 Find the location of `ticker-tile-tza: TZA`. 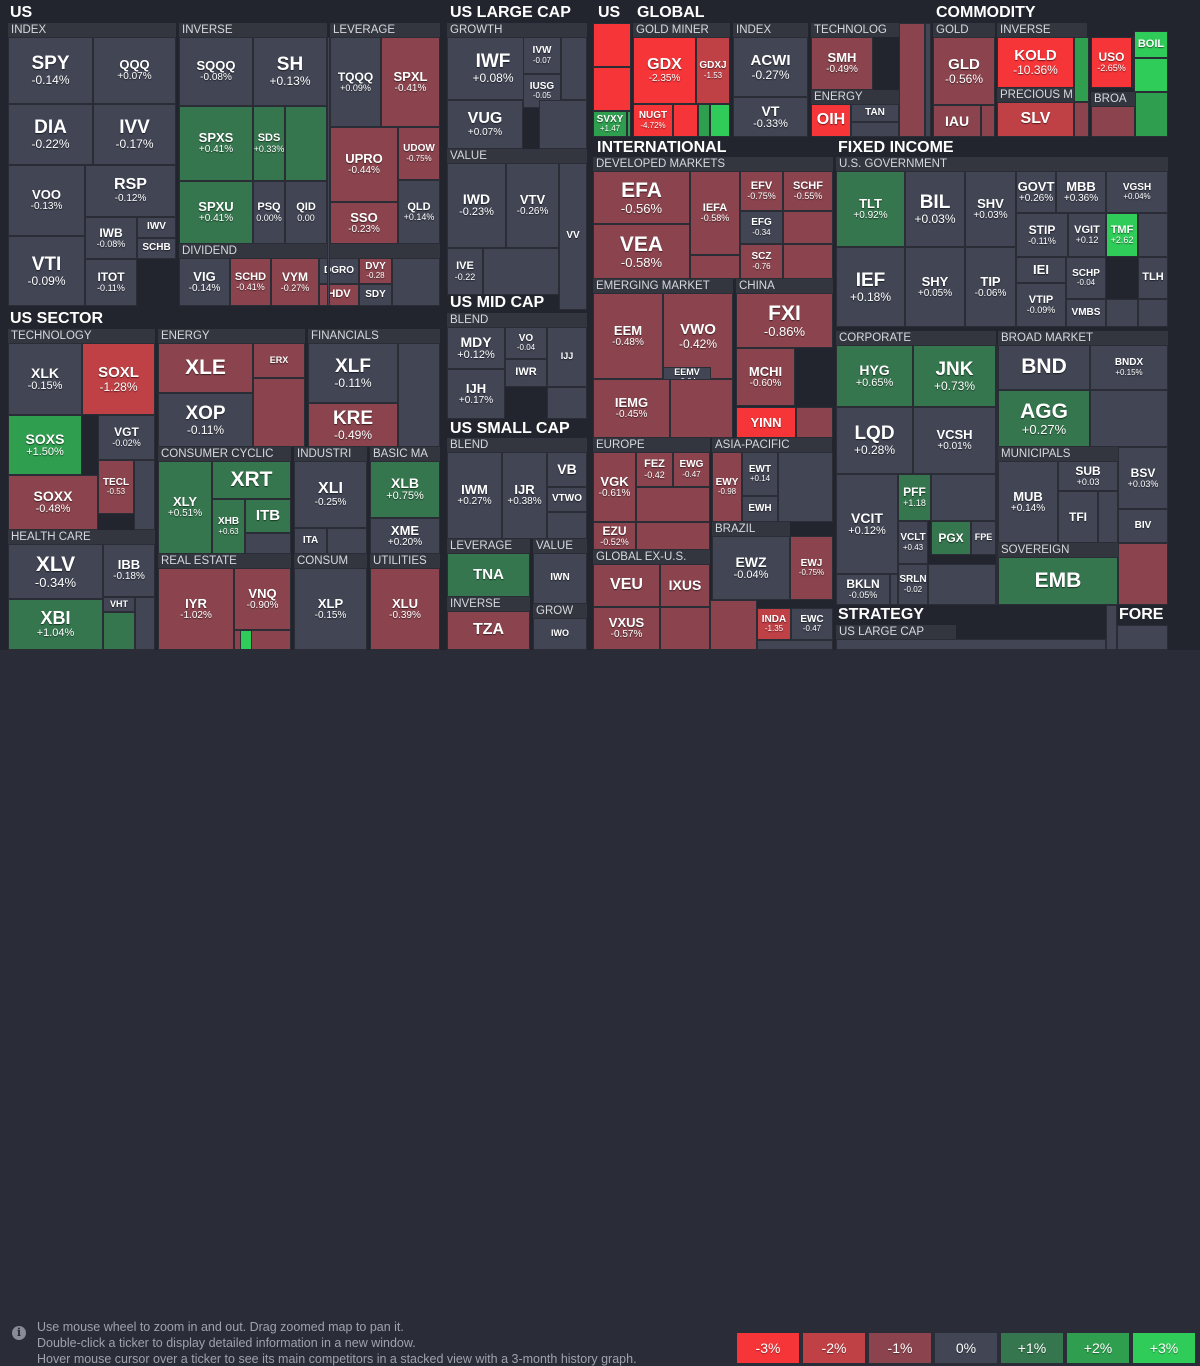

ticker-tile-tza: TZA is located at coordinates (488, 630).